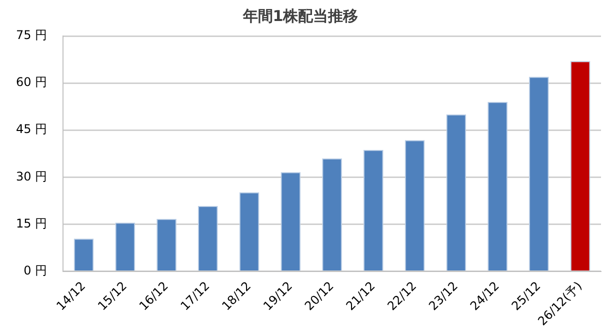 The width and height of the screenshot is (613, 332). Describe the element at coordinates (32, 35) in the screenshot. I see `y-tick-label: 75 円` at that location.